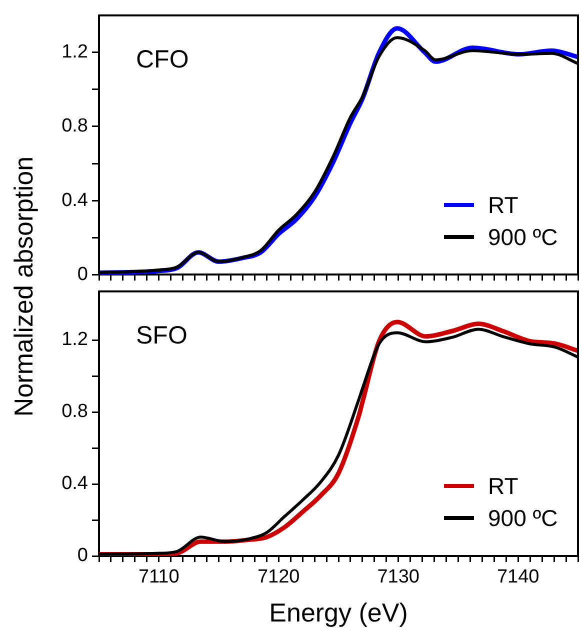  I want to click on annotation: SFO, so click(162, 335).